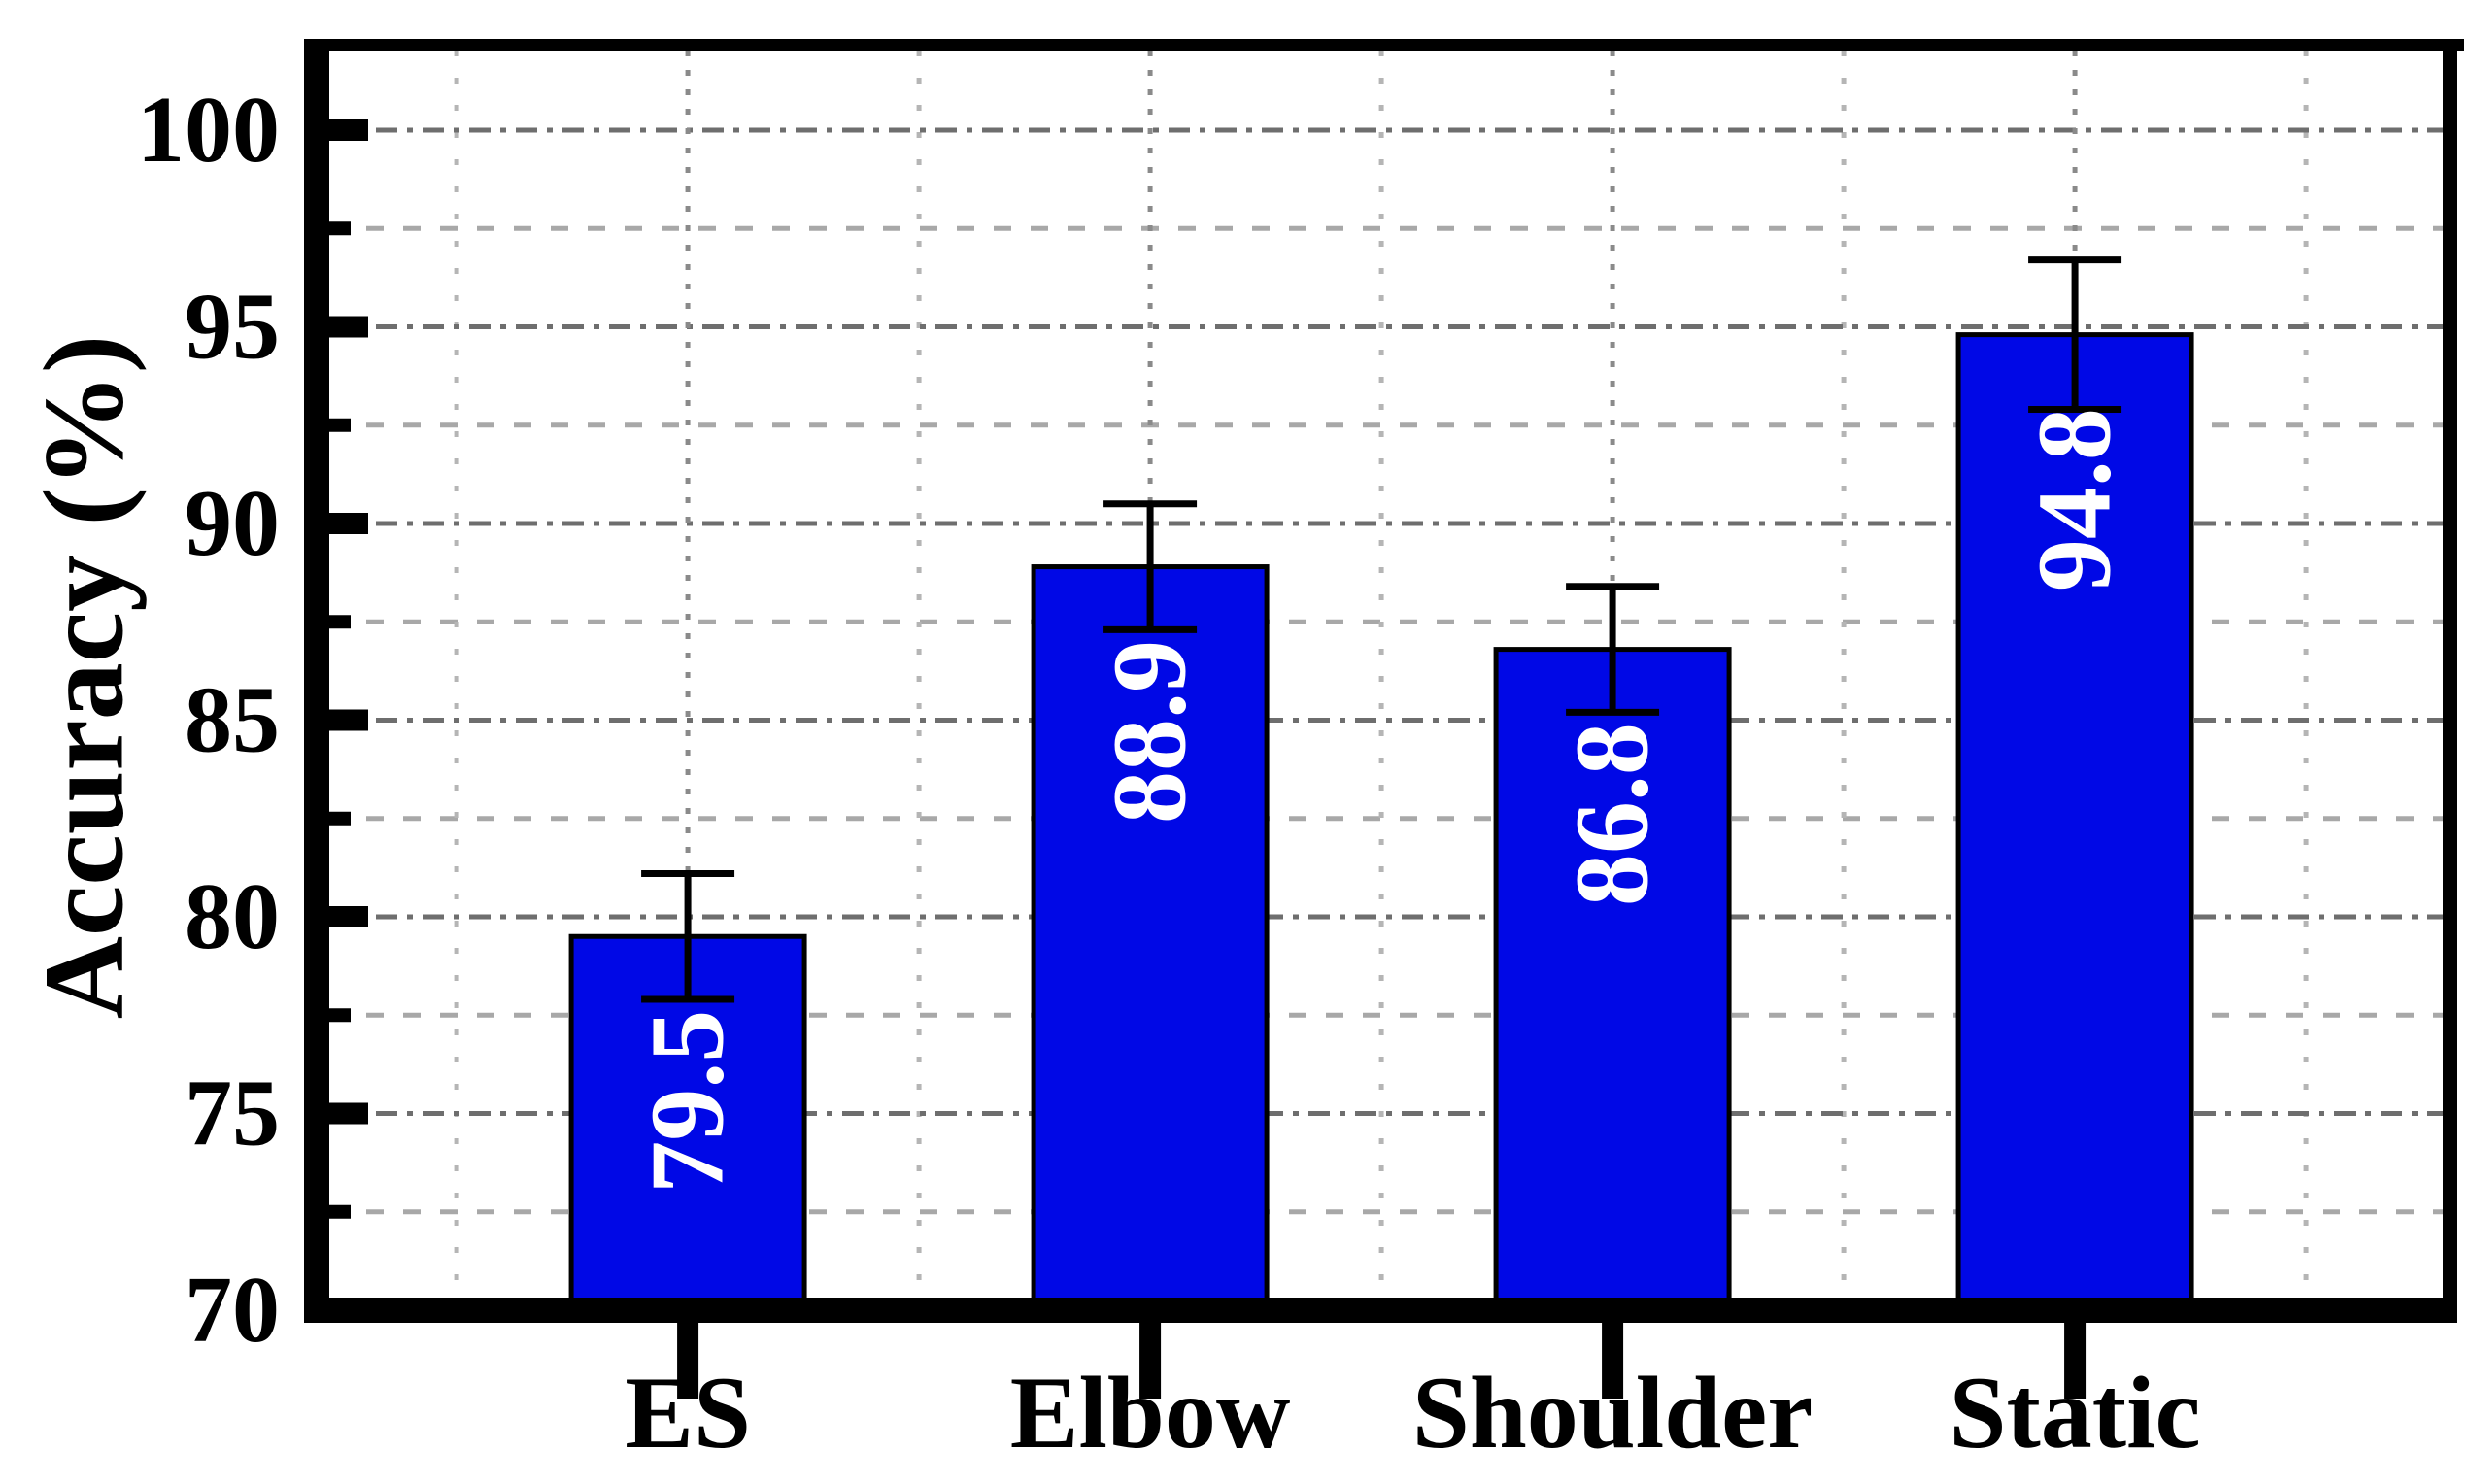  What do you see at coordinates (688, 1412) in the screenshot?
I see `x-category-label: ES` at bounding box center [688, 1412].